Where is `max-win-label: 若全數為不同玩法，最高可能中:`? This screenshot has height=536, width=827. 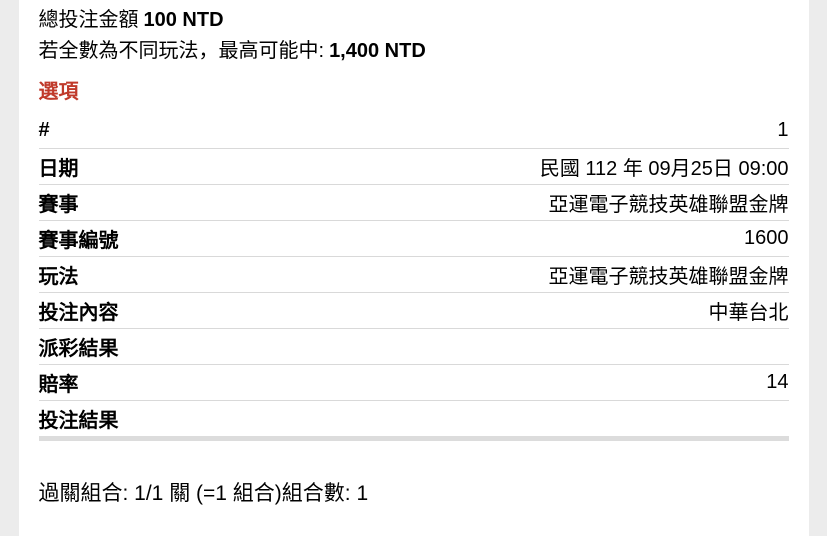
max-win-label: 若全數為不同玩法，最高可能中: is located at coordinates (181, 51).